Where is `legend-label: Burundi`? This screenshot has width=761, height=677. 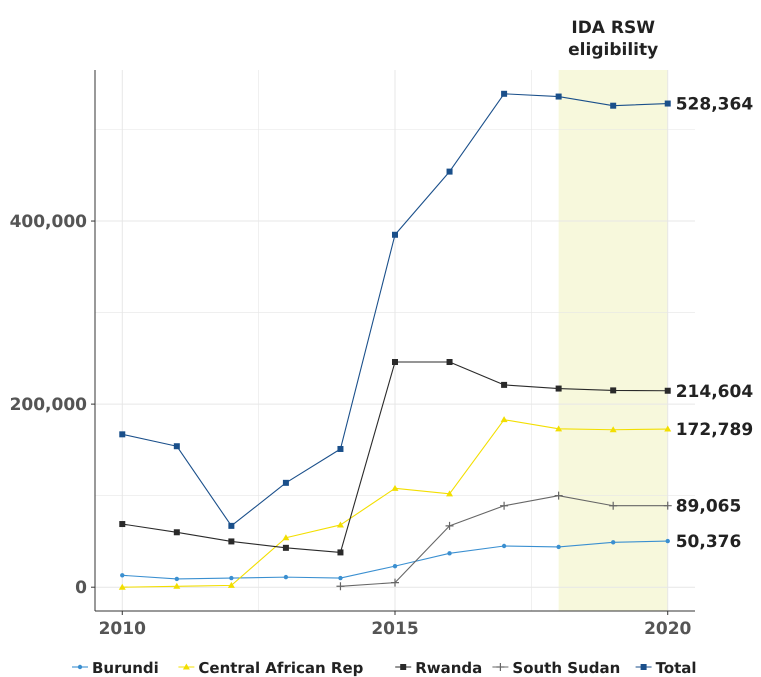
legend-label: Burundi is located at coordinates (125, 668).